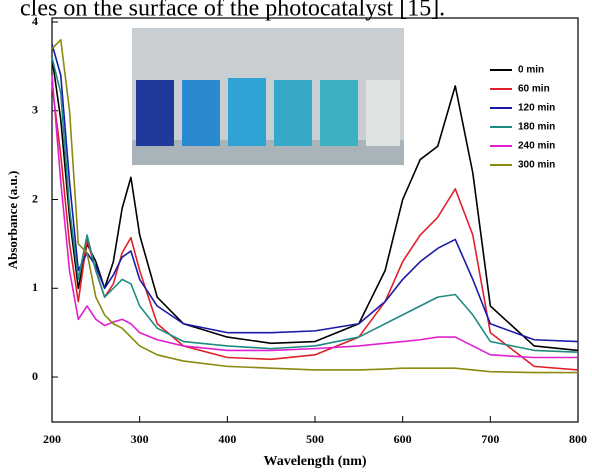 This screenshot has height=472, width=592. Describe the element at coordinates (35, 21) in the screenshot. I see `y-tick-label: 4` at that location.